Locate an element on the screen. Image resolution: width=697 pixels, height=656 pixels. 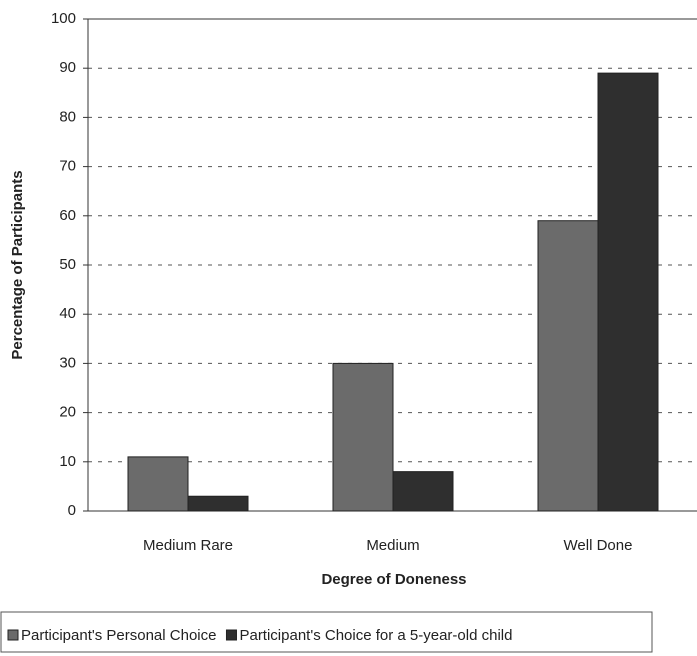
y-tick-label: 70 is located at coordinates (67, 166).